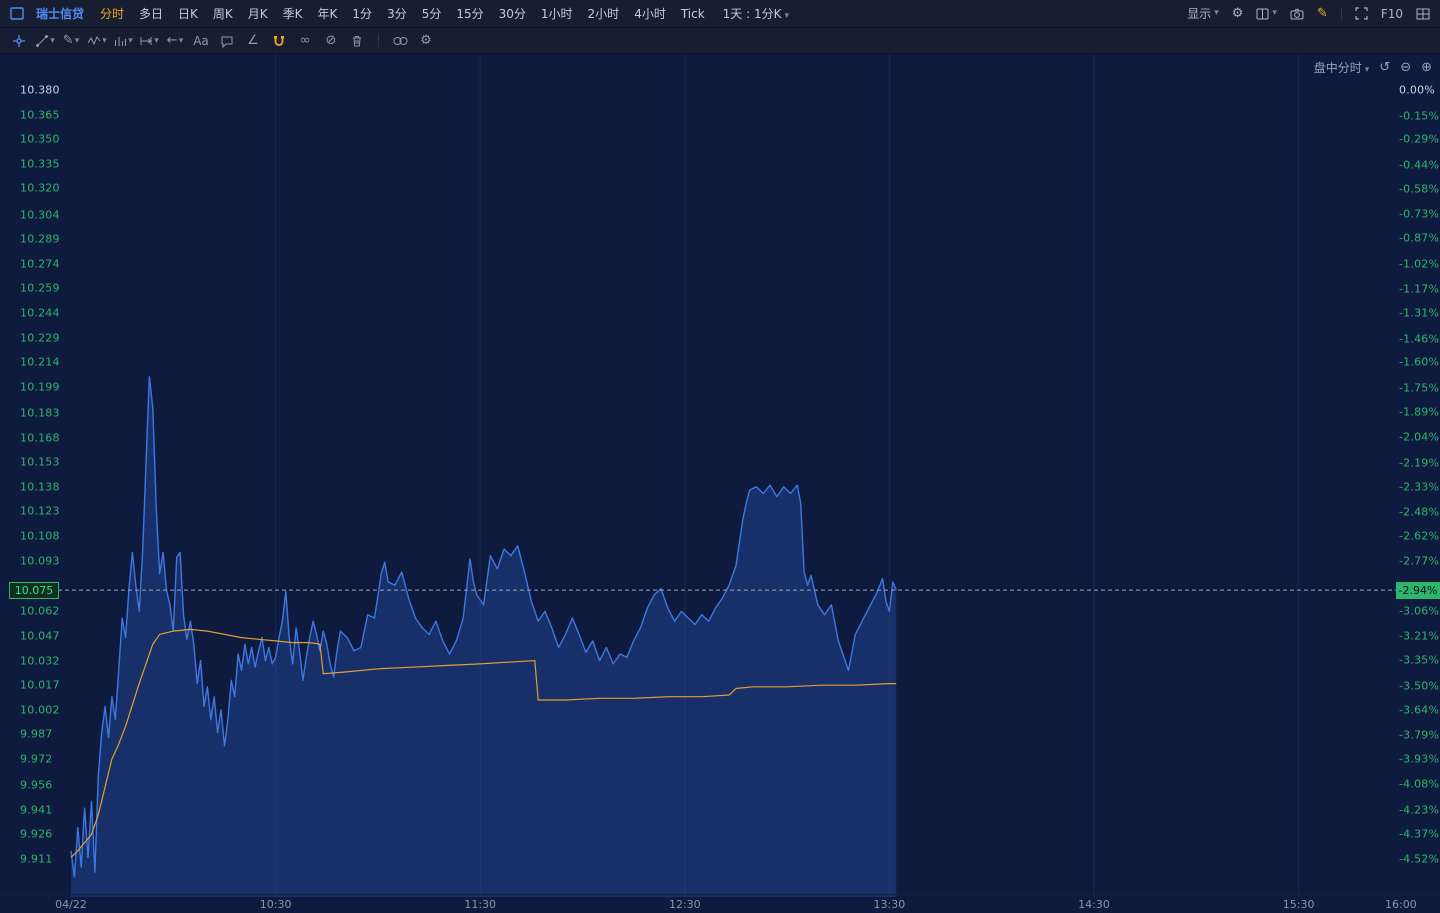 The image size is (1440, 913). Describe the element at coordinates (1419, 611) in the screenshot. I see `percent-tick: -3.06%` at that location.